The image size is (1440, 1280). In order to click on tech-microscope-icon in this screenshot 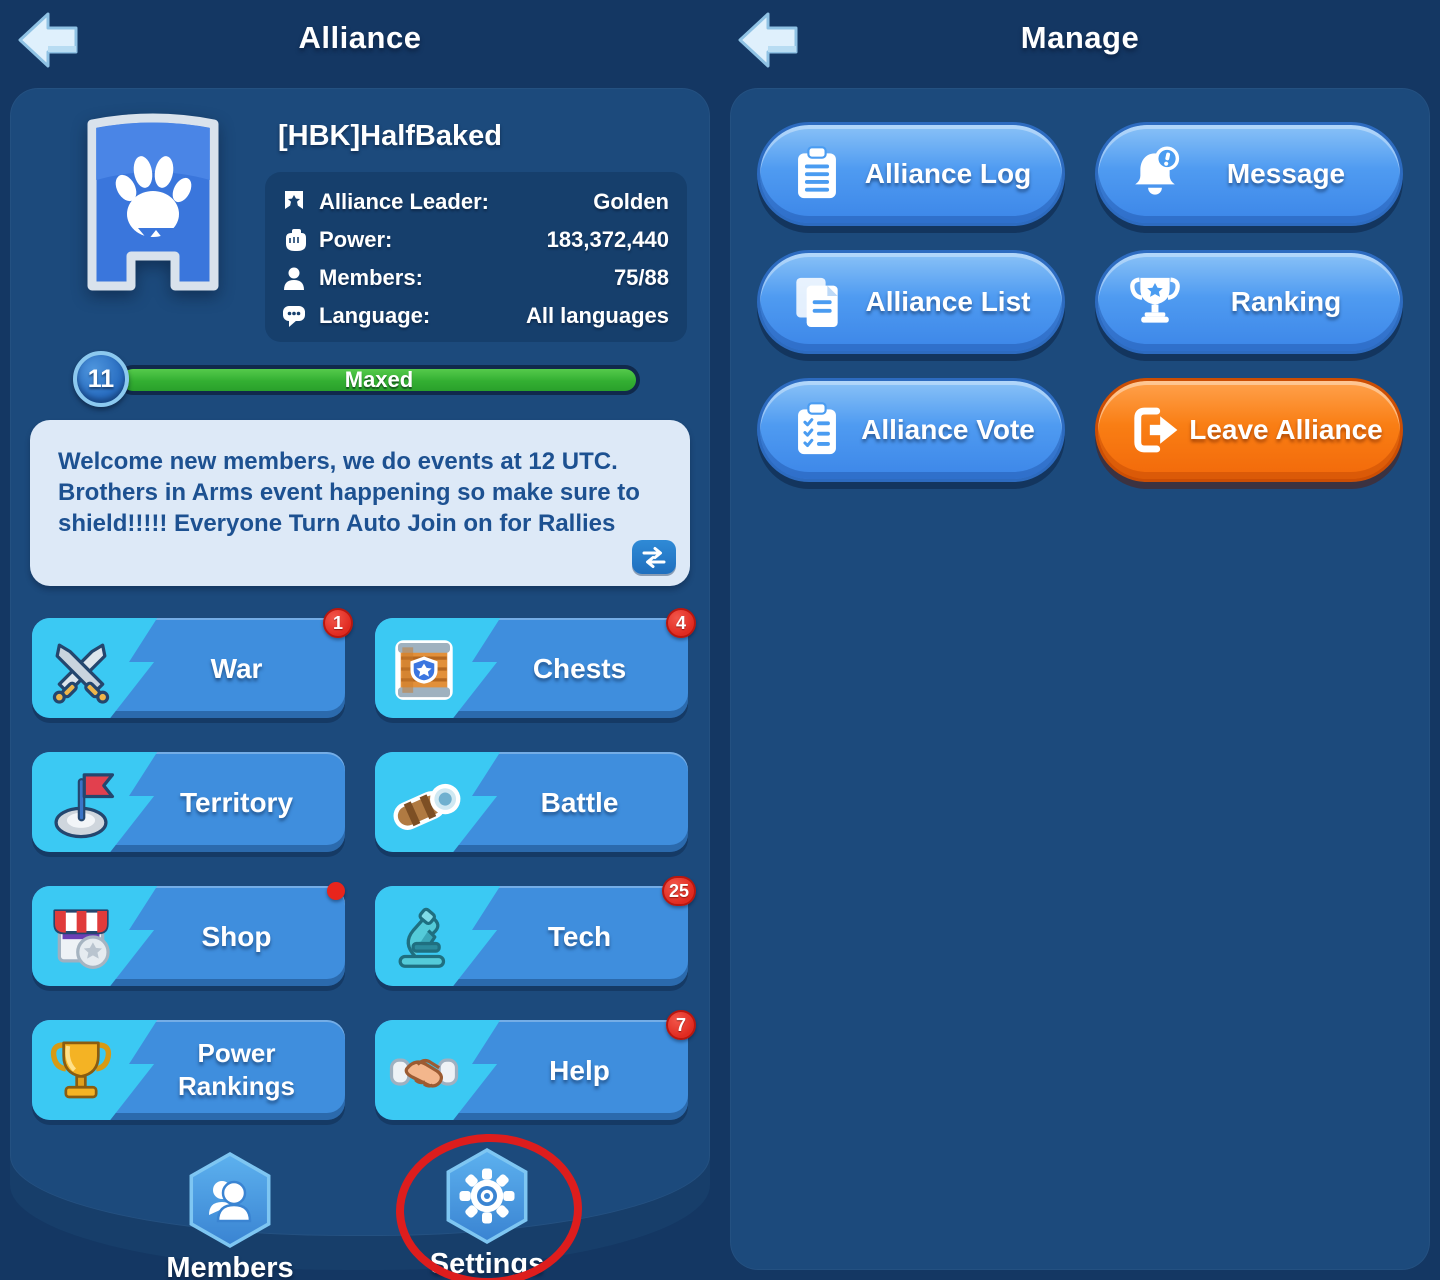, I will do `click(422, 937)`.